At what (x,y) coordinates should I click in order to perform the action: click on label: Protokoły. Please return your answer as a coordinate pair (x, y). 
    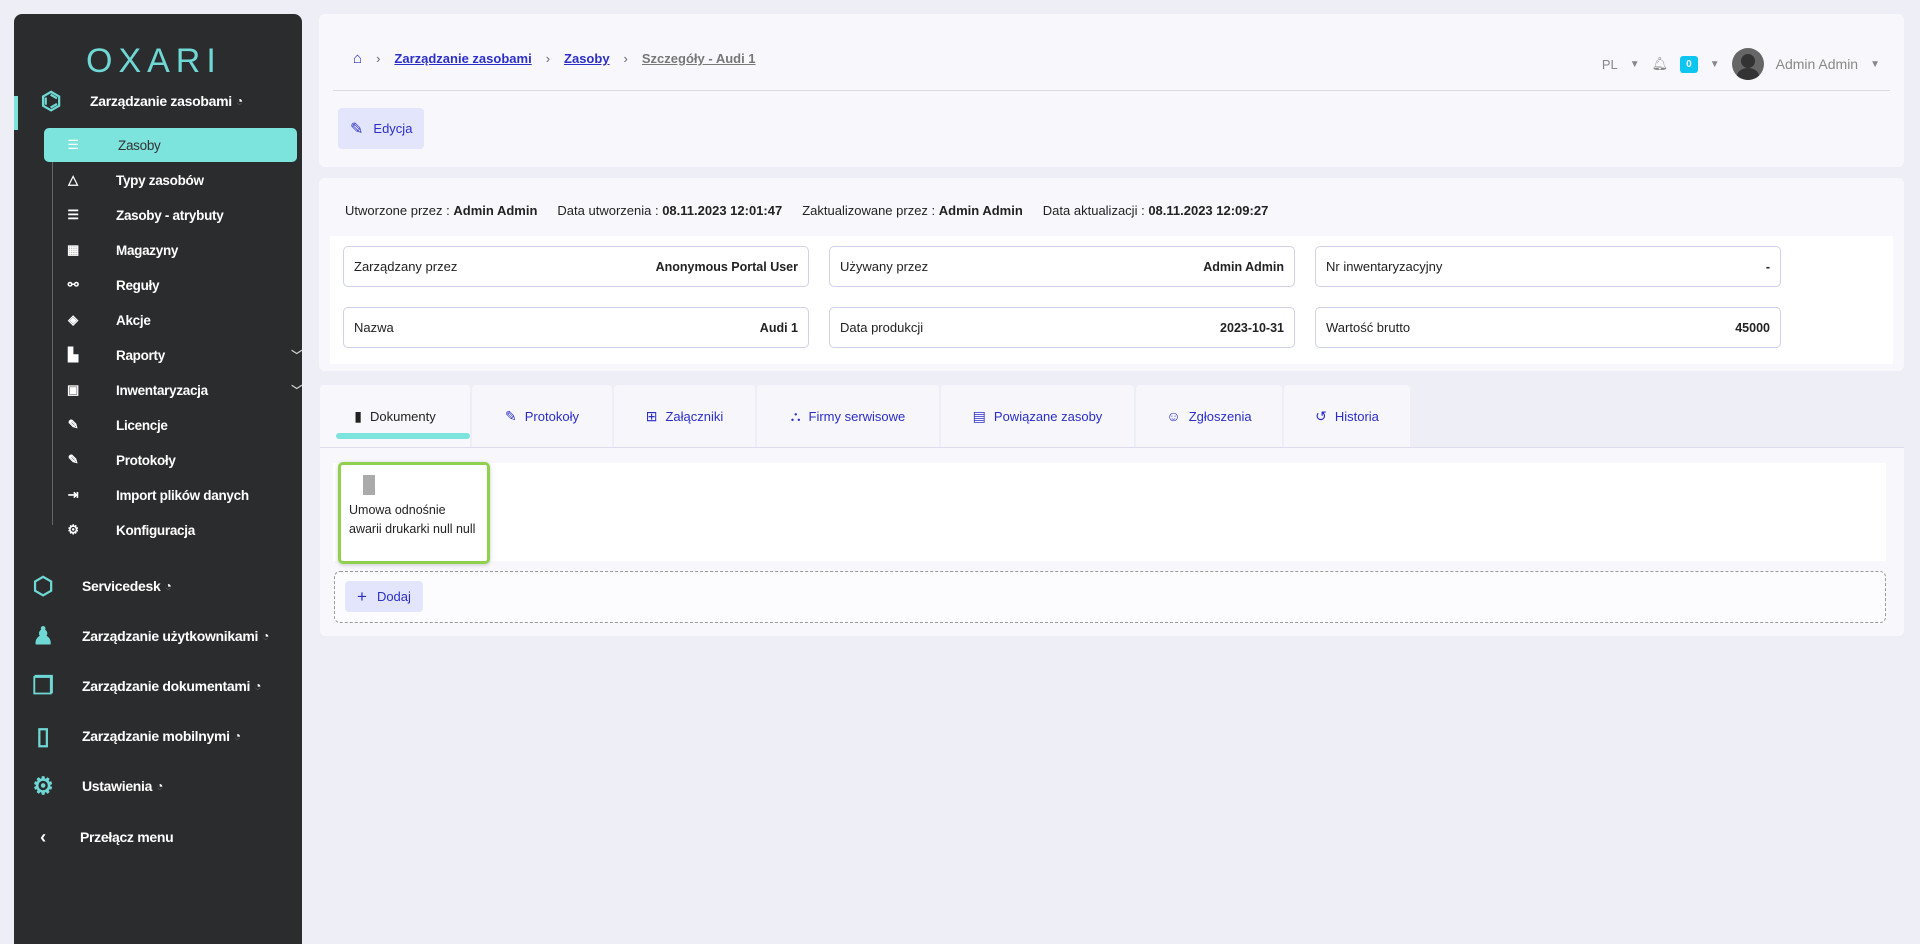
    Looking at the image, I should click on (146, 460).